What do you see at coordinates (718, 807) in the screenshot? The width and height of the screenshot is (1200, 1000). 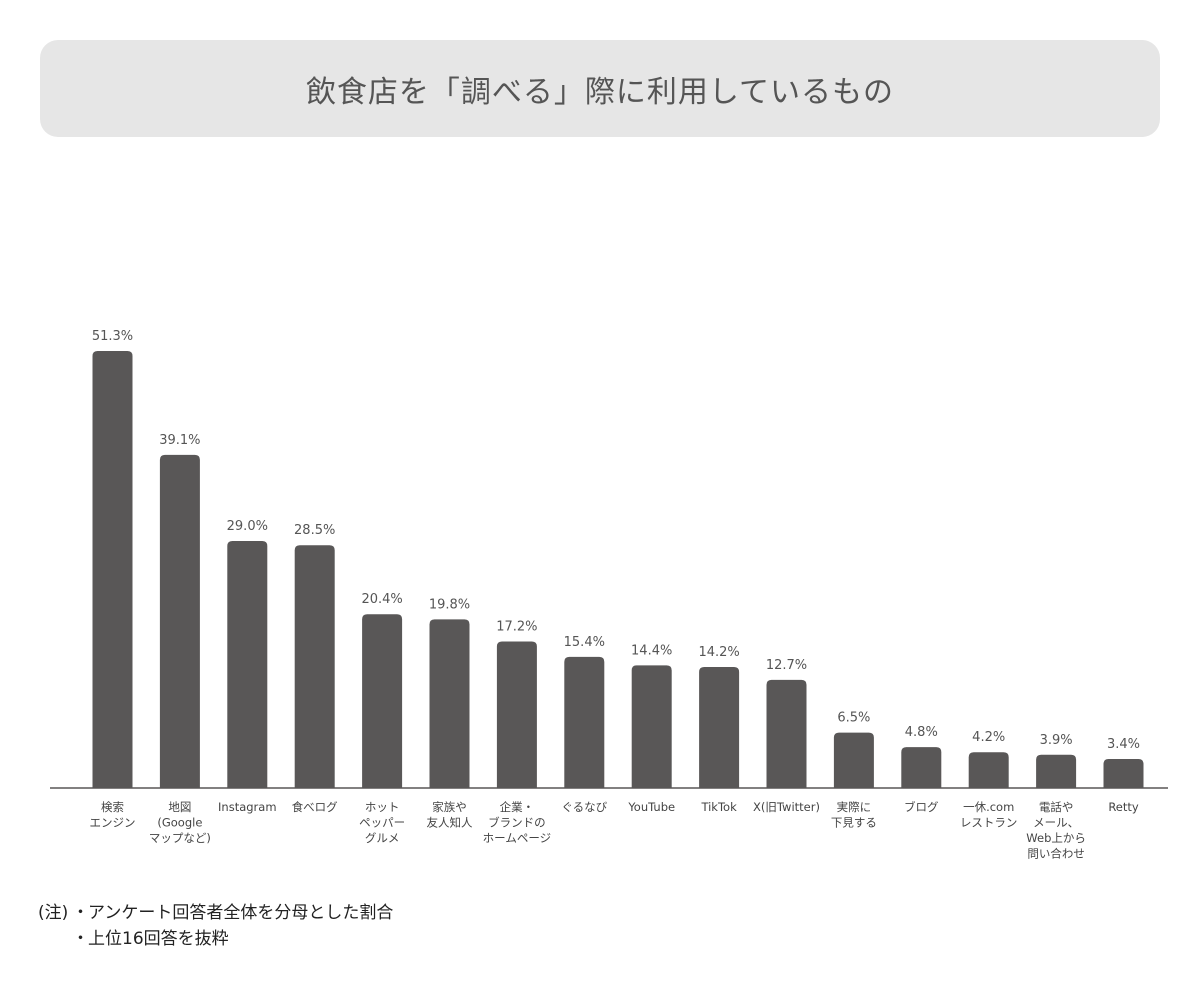 I see `category-label-10: TikTok` at bounding box center [718, 807].